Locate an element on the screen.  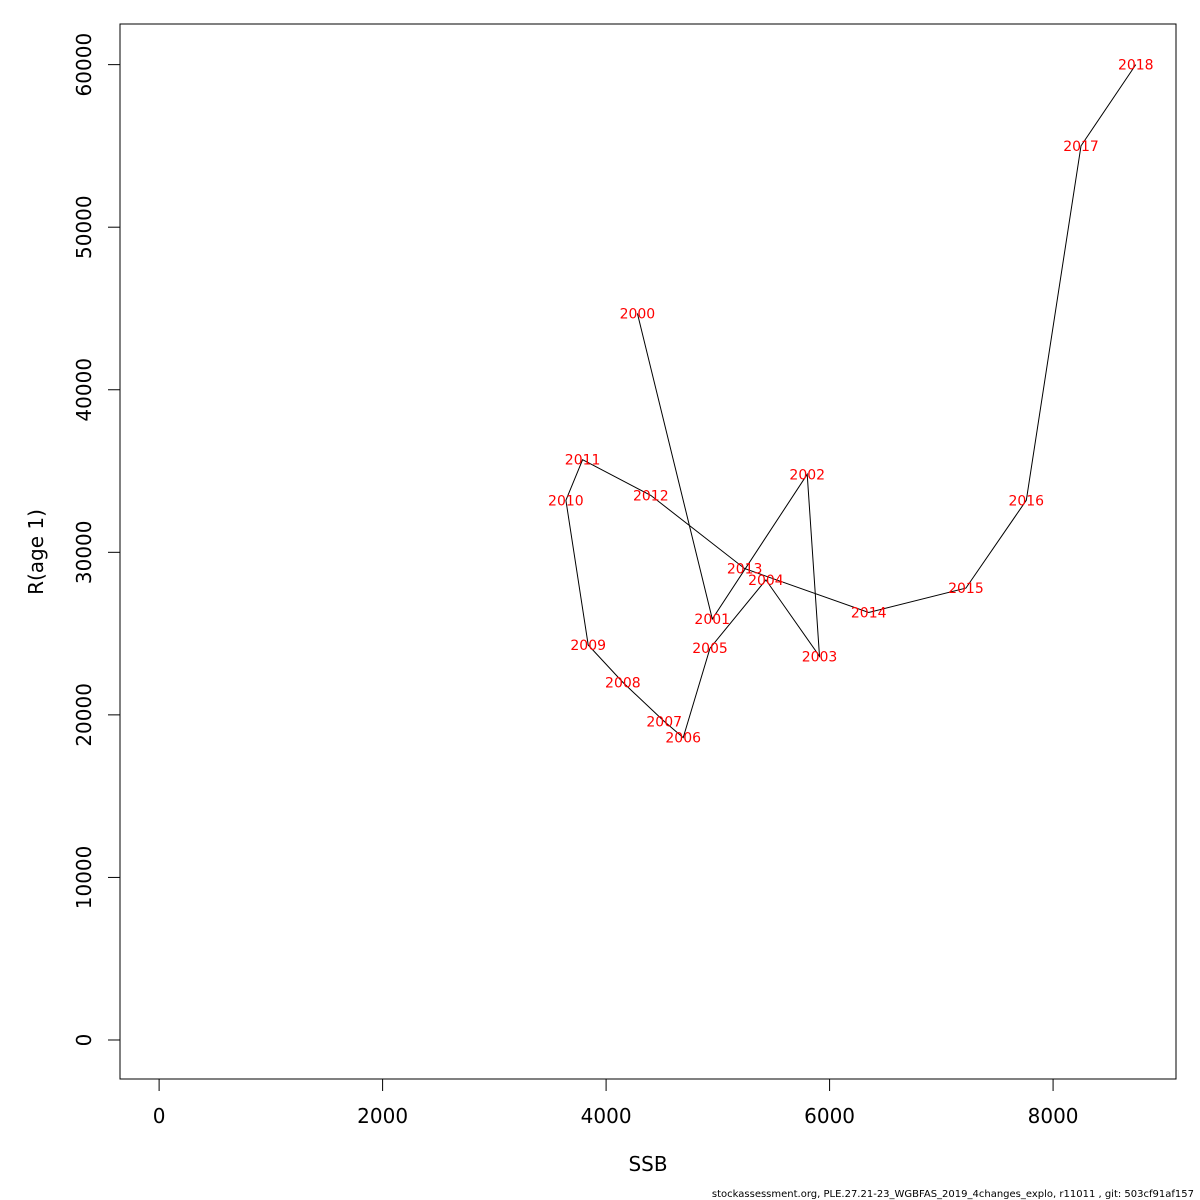
point-label-2001: 2001 is located at coordinates (712, 620).